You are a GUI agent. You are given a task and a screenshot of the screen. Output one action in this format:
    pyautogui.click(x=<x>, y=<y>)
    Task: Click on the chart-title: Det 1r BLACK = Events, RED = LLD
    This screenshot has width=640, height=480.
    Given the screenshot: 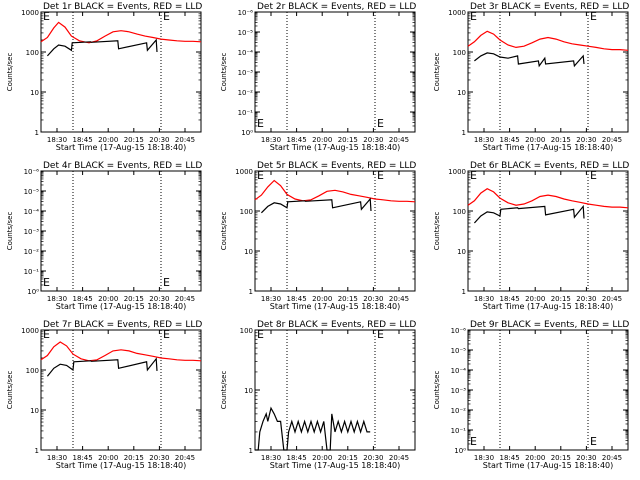 What is the action you would take?
    pyautogui.click(x=122, y=7)
    